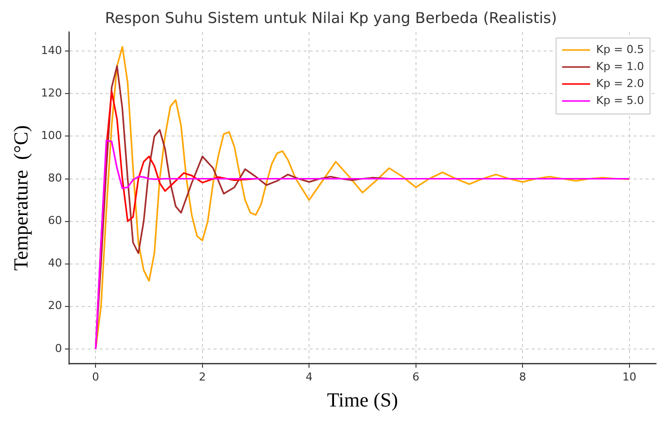 Image resolution: width=672 pixels, height=421 pixels. I want to click on y-axis-title: Temperature (°C), so click(21, 198).